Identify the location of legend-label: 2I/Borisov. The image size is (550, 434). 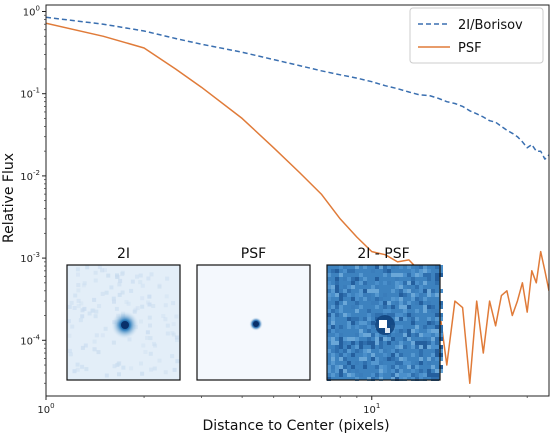
(490, 25).